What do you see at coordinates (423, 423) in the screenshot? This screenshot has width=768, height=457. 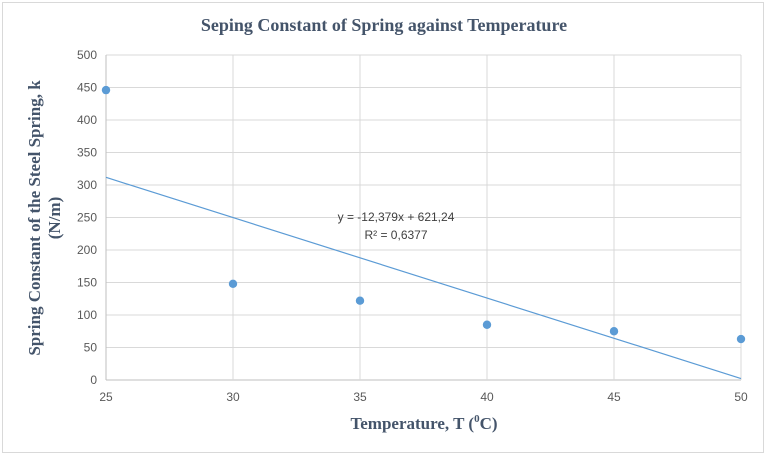 I see `x-axis-label: Temperature, T (0C)` at bounding box center [423, 423].